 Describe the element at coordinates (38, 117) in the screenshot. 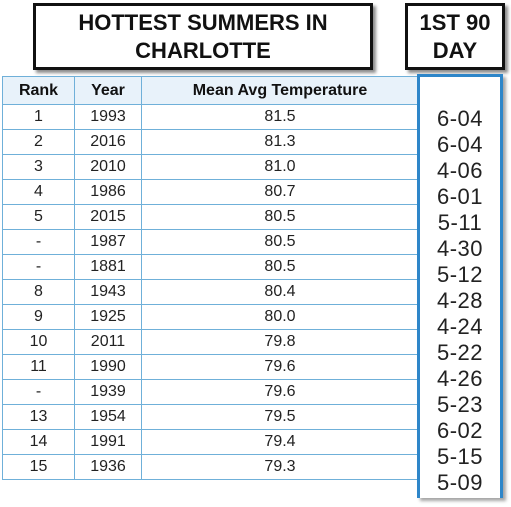

I see `cell-rank: 1` at that location.